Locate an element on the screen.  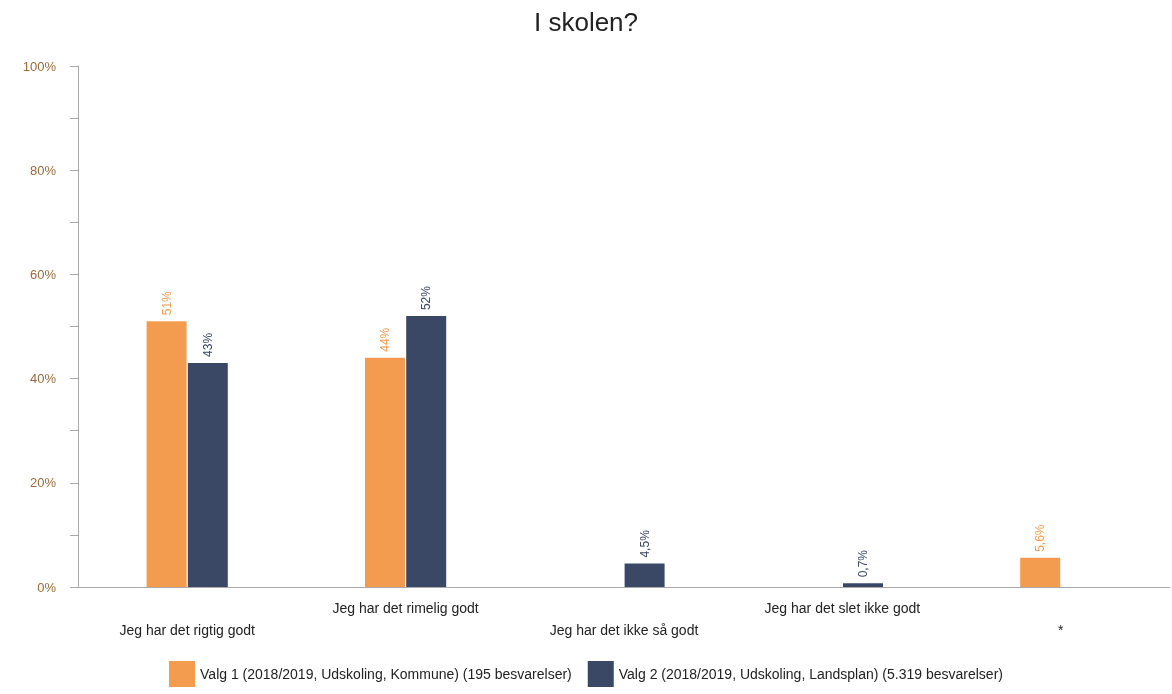
legend-label: Valg 2 (2018/2019, Udskoling, Landsplan) (5.319 besvarelser) is located at coordinates (810, 674).